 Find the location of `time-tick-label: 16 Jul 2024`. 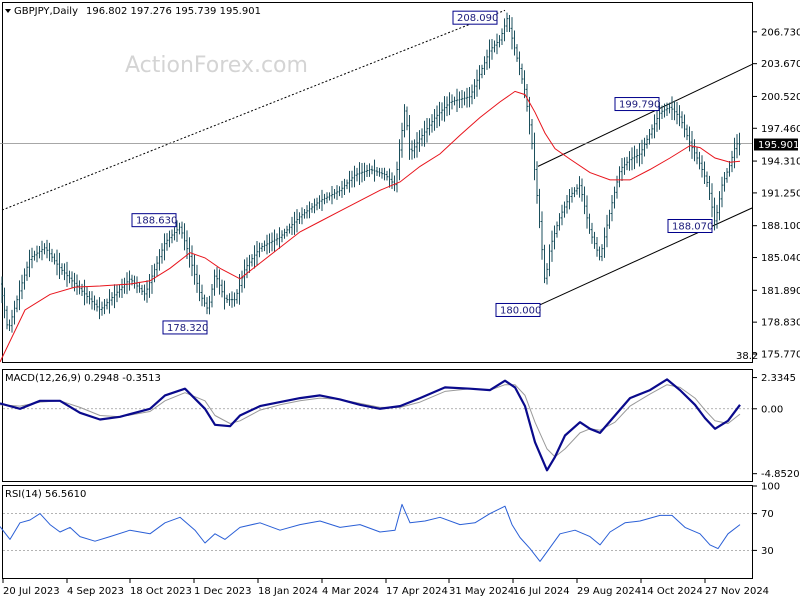

time-tick-label: 16 Jul 2024 is located at coordinates (541, 591).